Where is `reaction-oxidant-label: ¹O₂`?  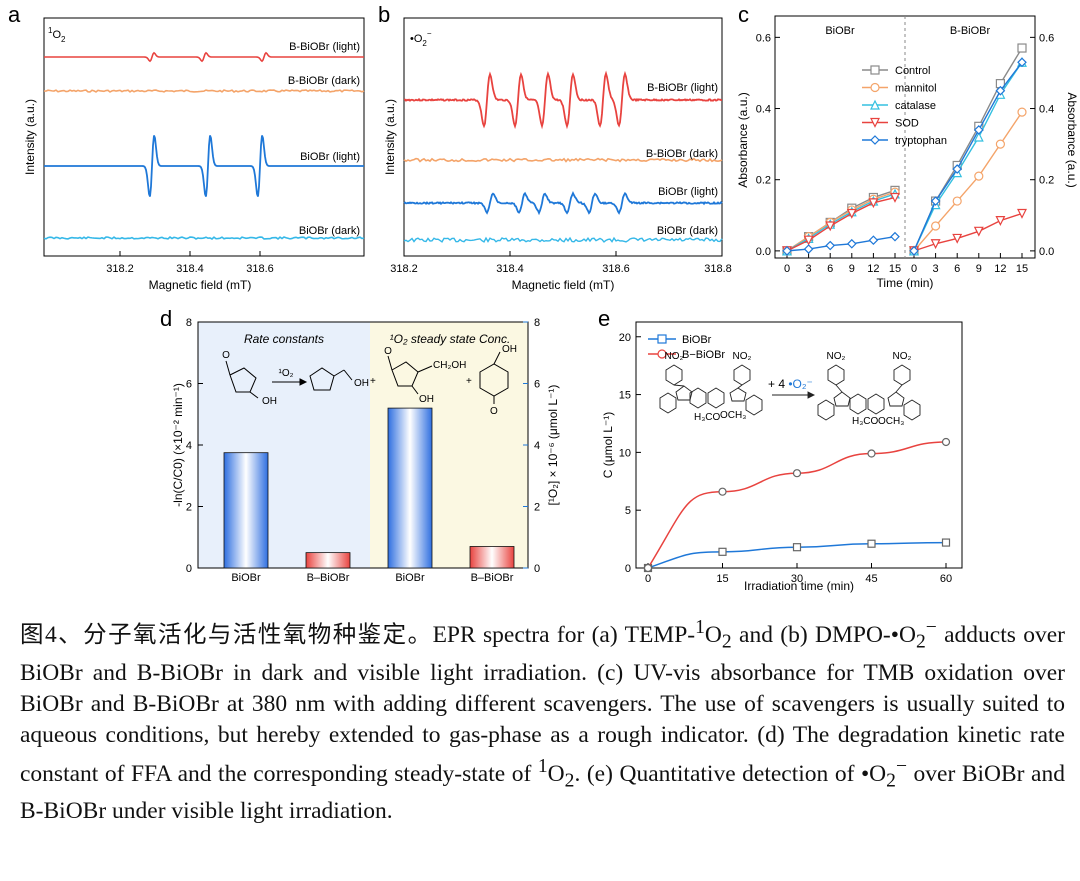 reaction-oxidant-label: ¹O₂ is located at coordinates (286, 373).